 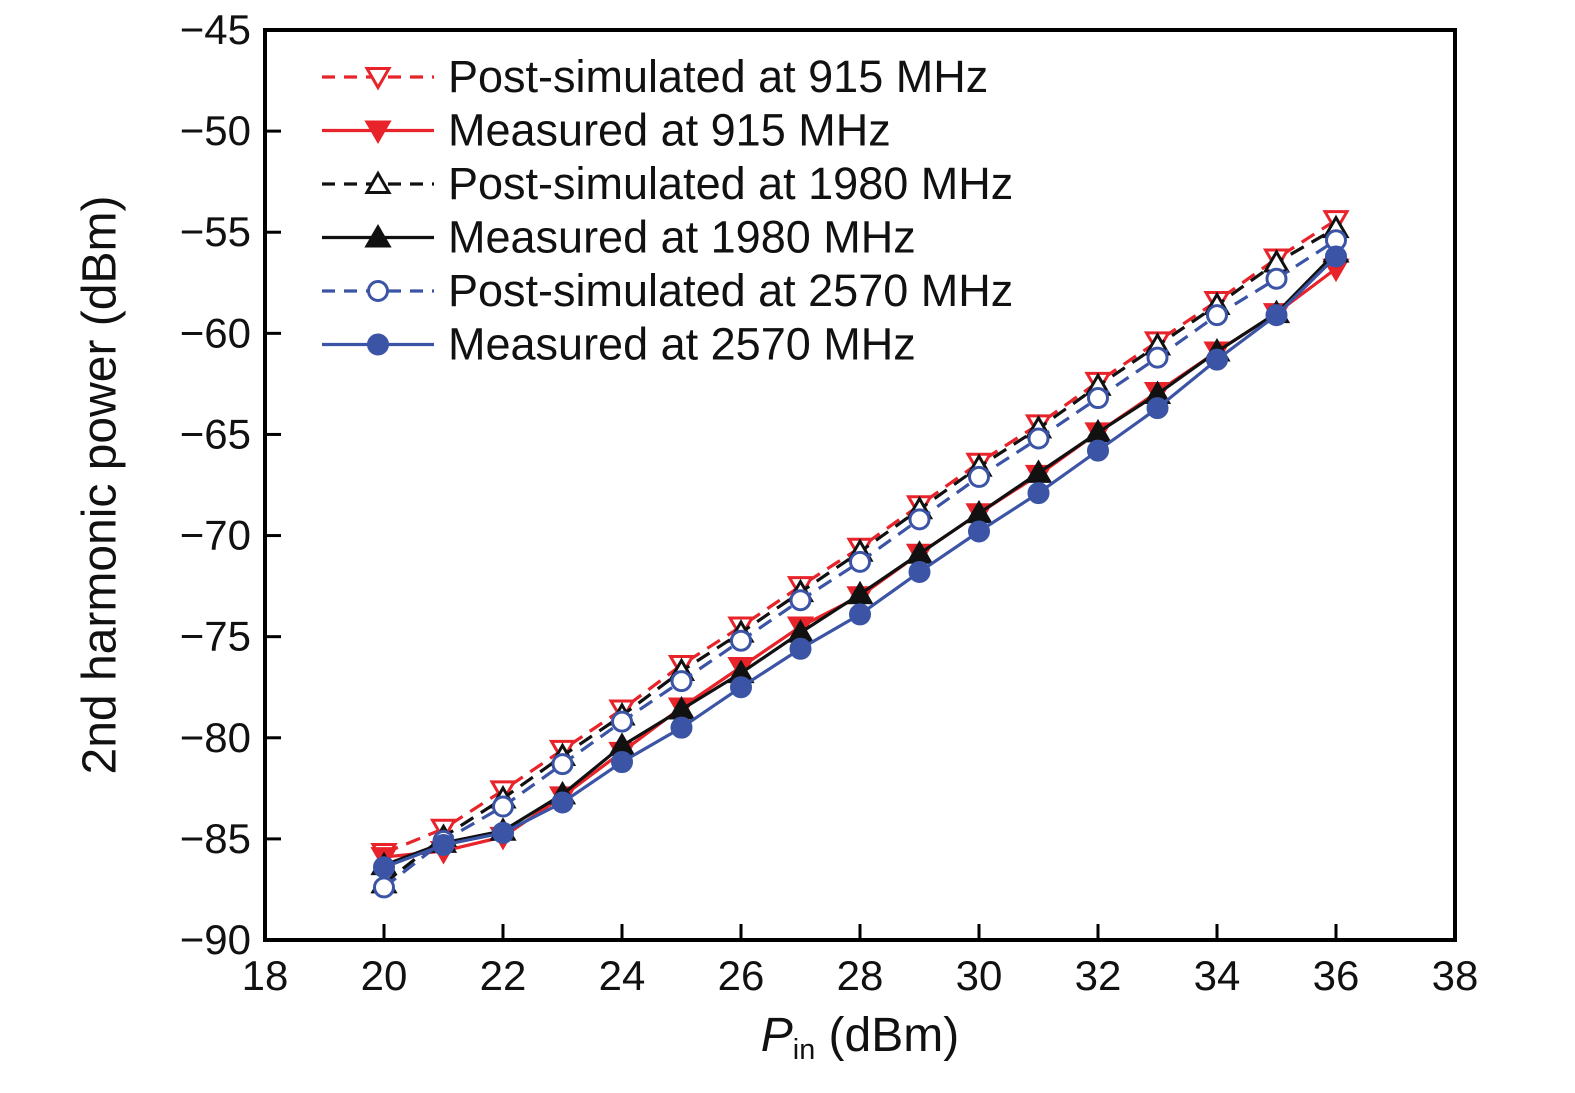 I want to click on legend-item-measured-at-915-mhz: Measured at 915 MHz, so click(x=606, y=130).